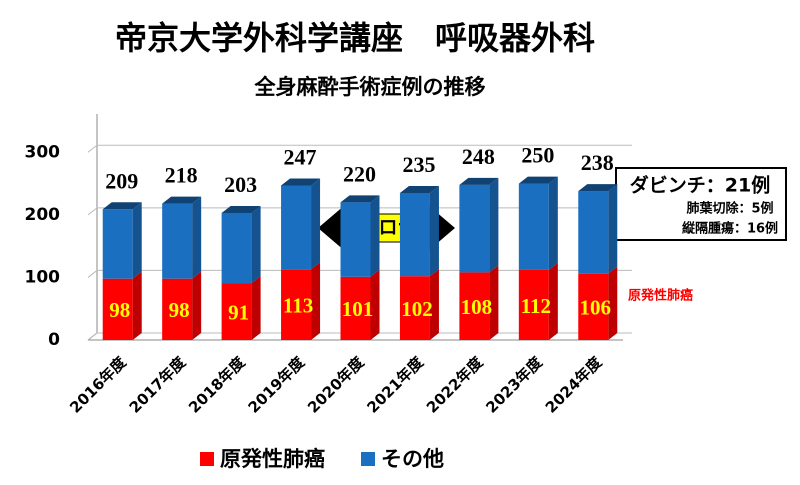 This screenshot has width=800, height=485. I want to click on total-label: 218, so click(181, 175).